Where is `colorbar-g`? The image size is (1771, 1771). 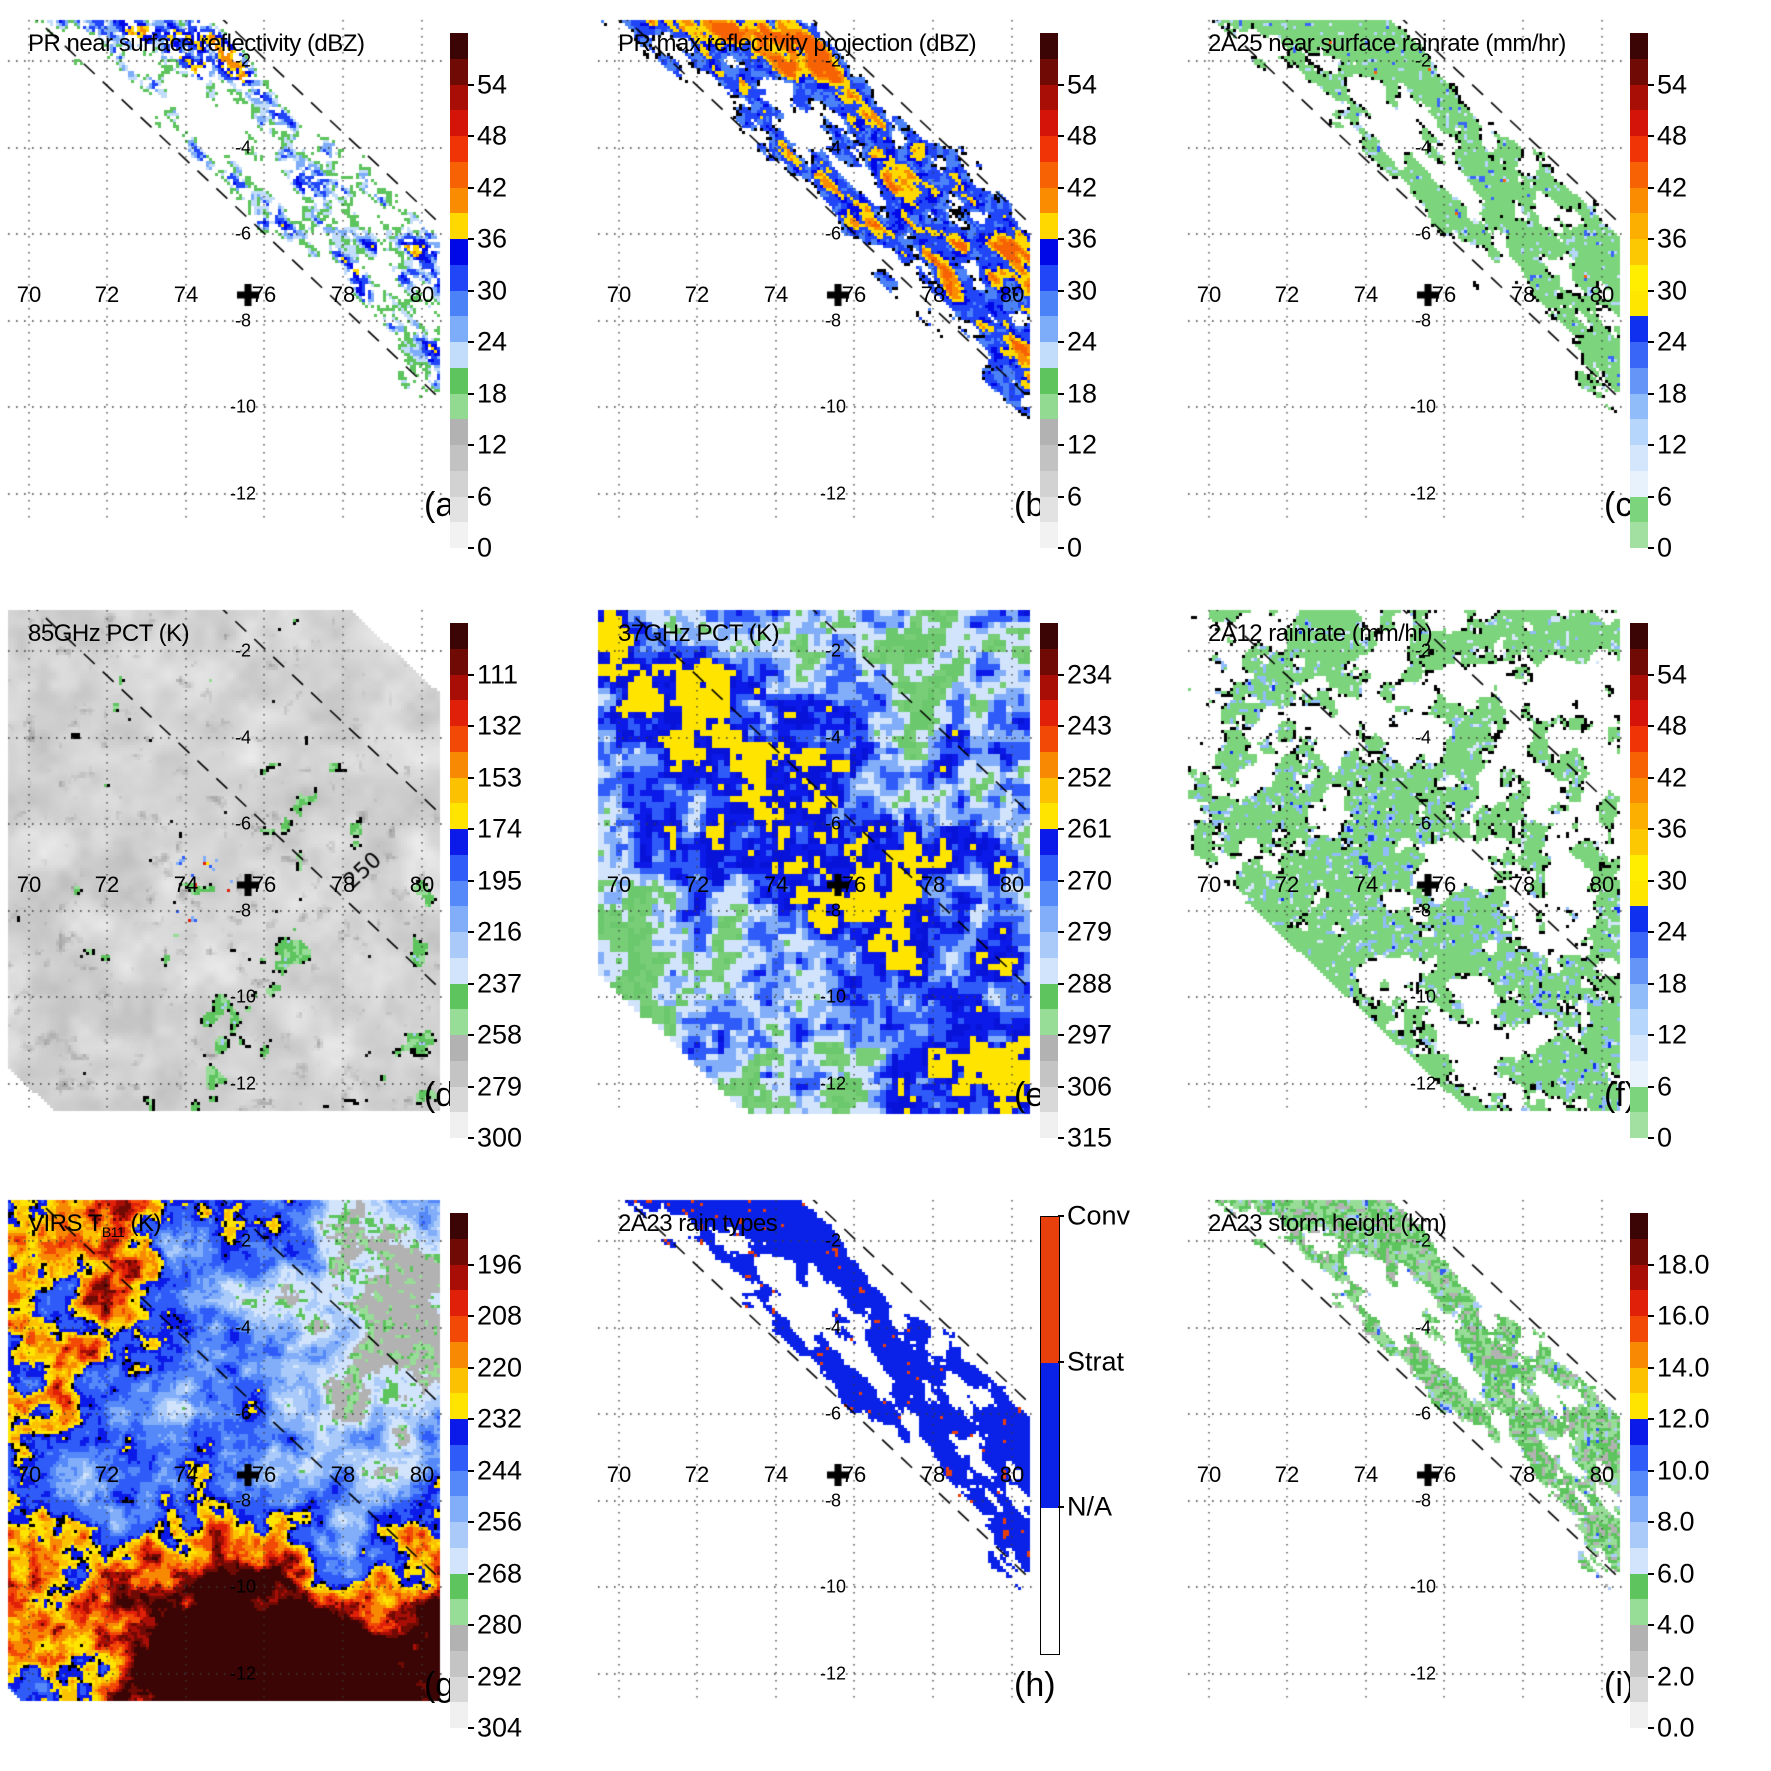
colorbar-g is located at coordinates (459, 1470).